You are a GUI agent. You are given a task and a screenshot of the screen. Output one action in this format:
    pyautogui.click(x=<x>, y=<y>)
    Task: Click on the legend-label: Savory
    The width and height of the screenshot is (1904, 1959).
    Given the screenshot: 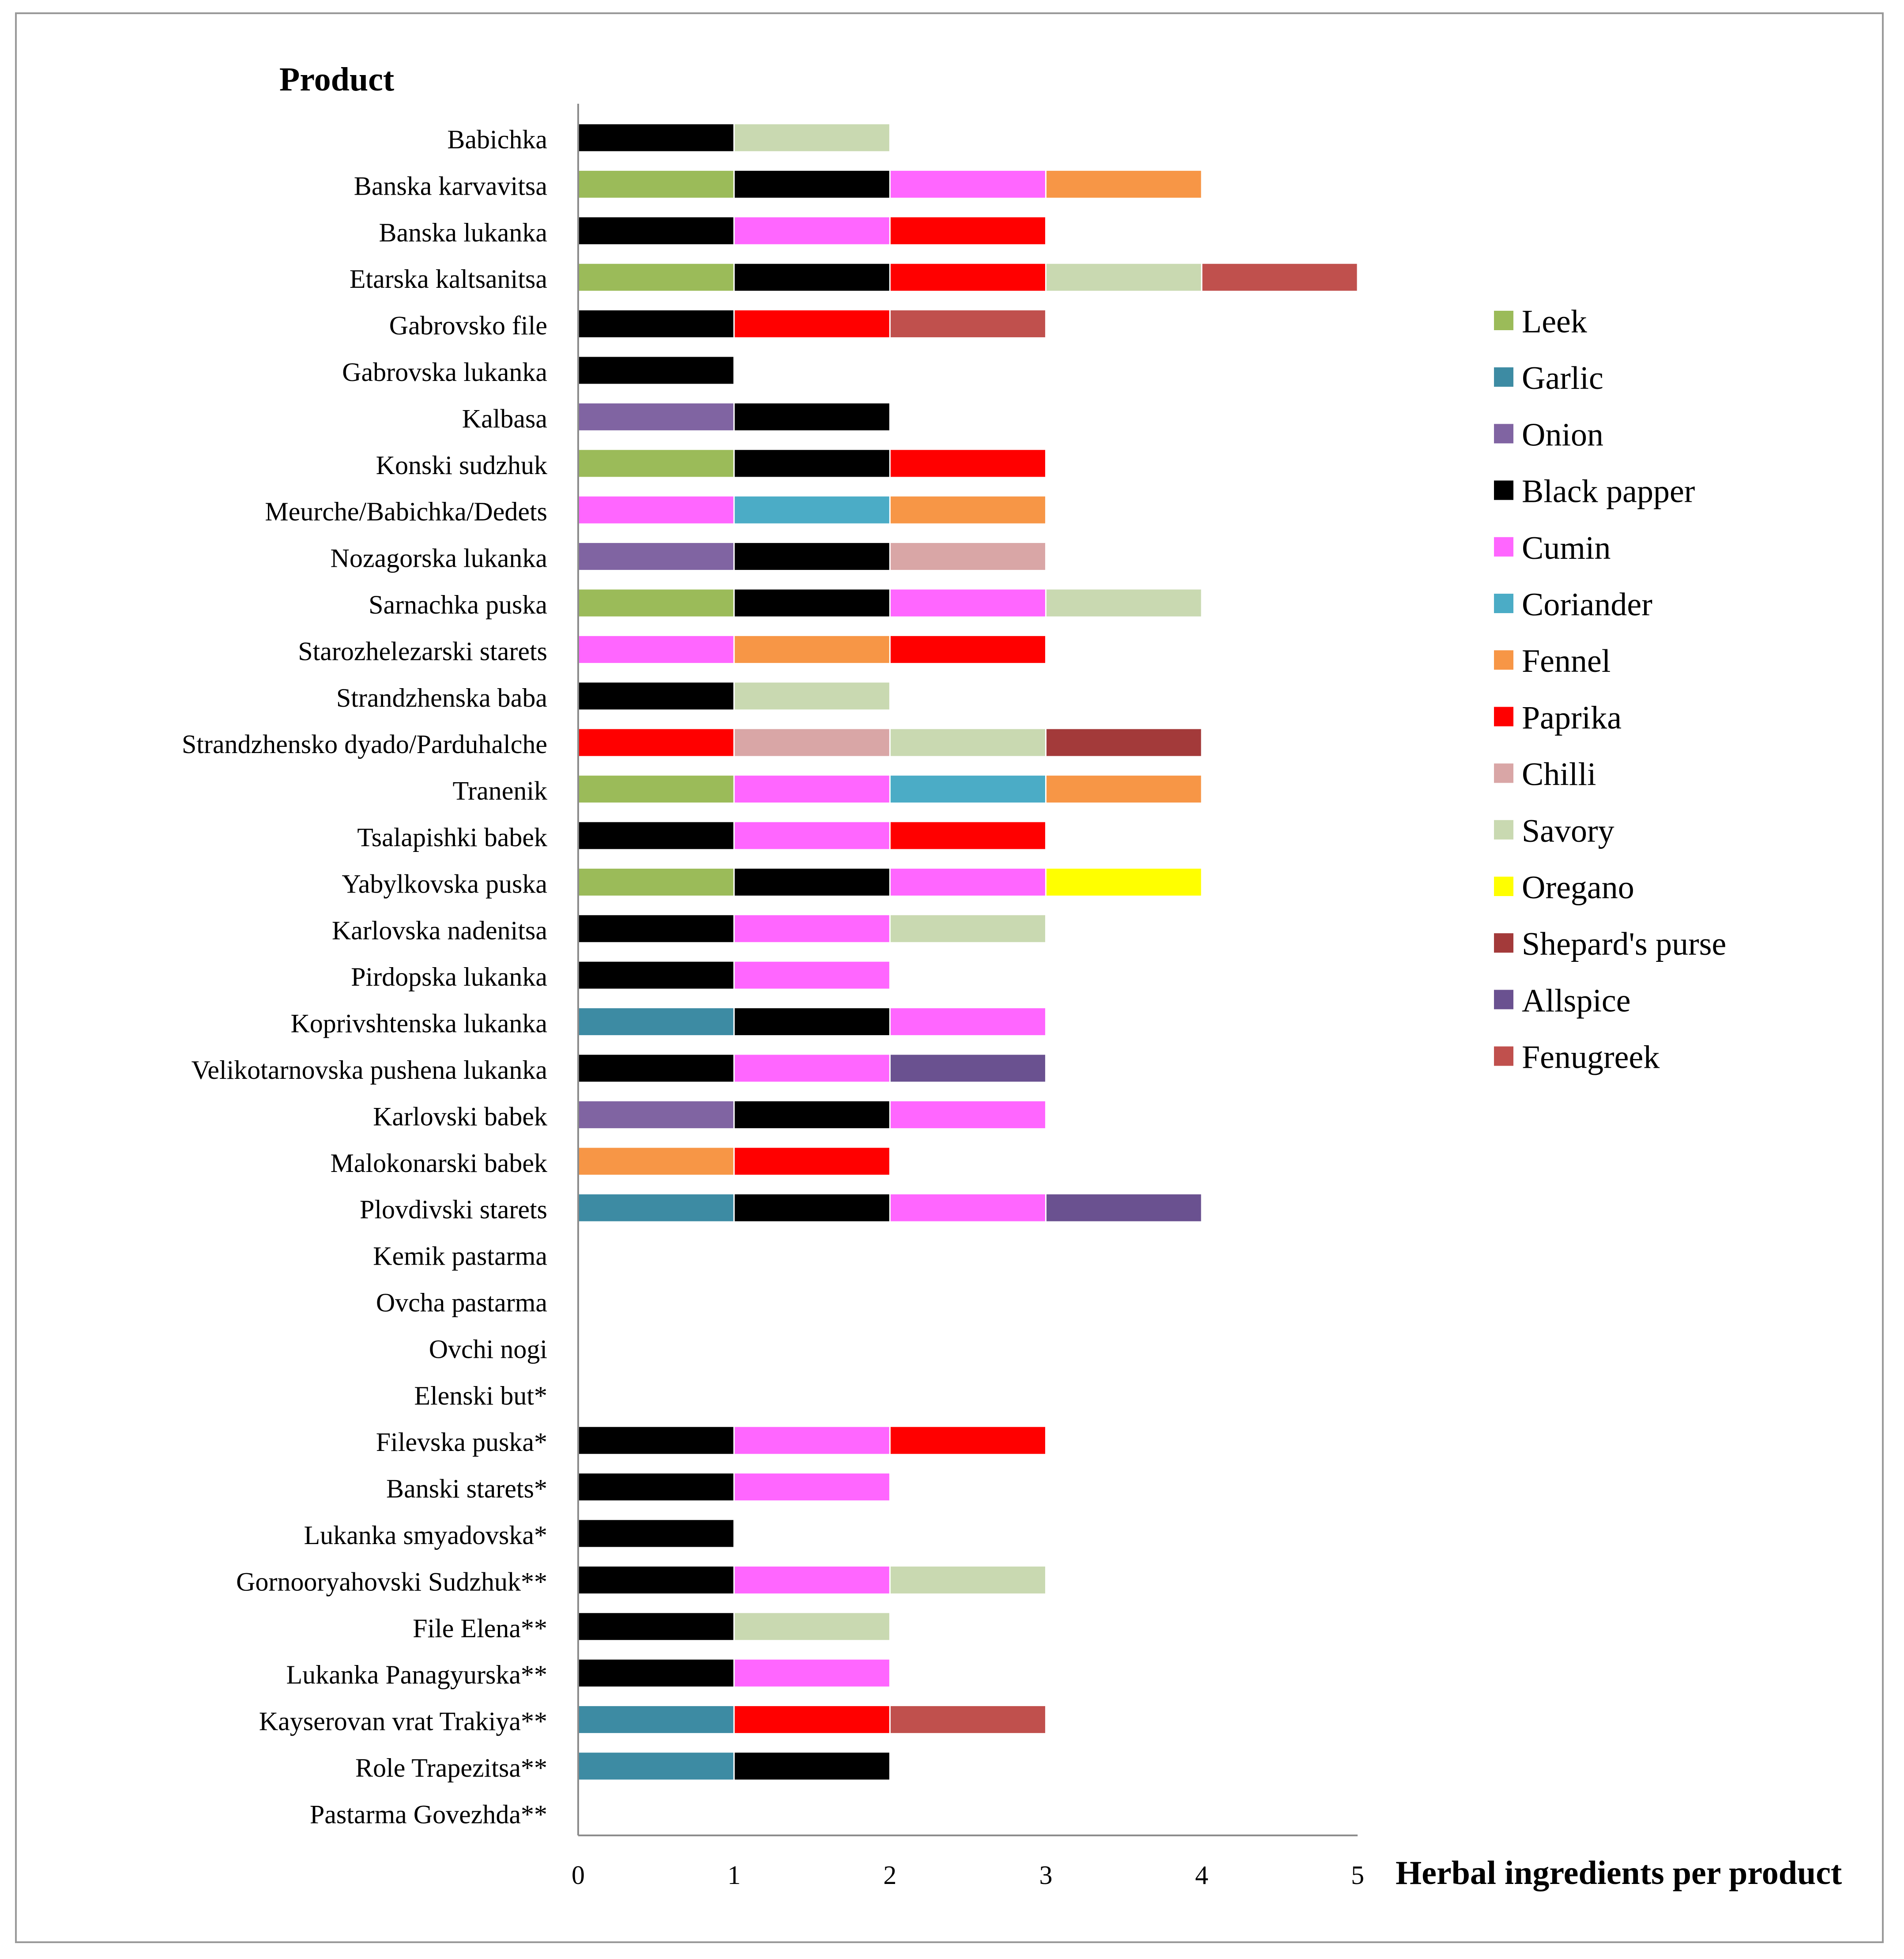 What is the action you would take?
    pyautogui.click(x=1568, y=831)
    